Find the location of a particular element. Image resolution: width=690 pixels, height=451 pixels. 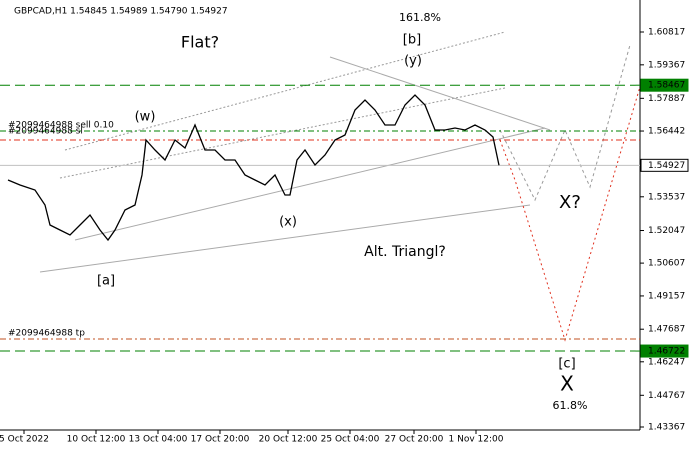

x-tick-label: 27 Oct 20:00 is located at coordinates (414, 440).